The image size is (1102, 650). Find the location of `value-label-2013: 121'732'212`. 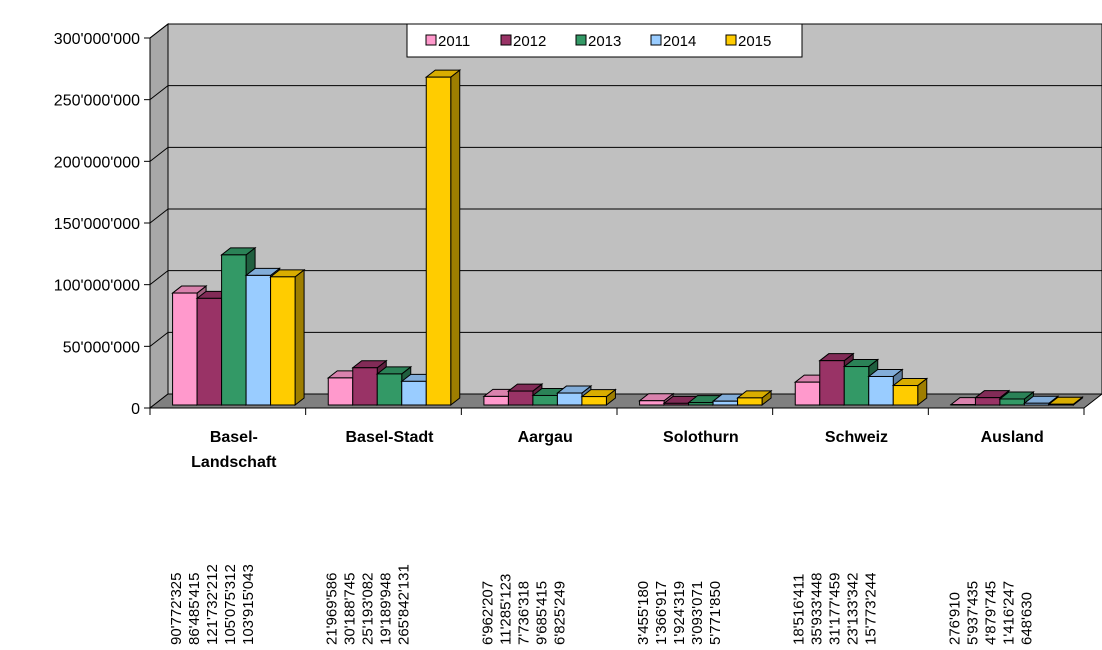

value-label-2013: 121'732'212 is located at coordinates (212, 604).